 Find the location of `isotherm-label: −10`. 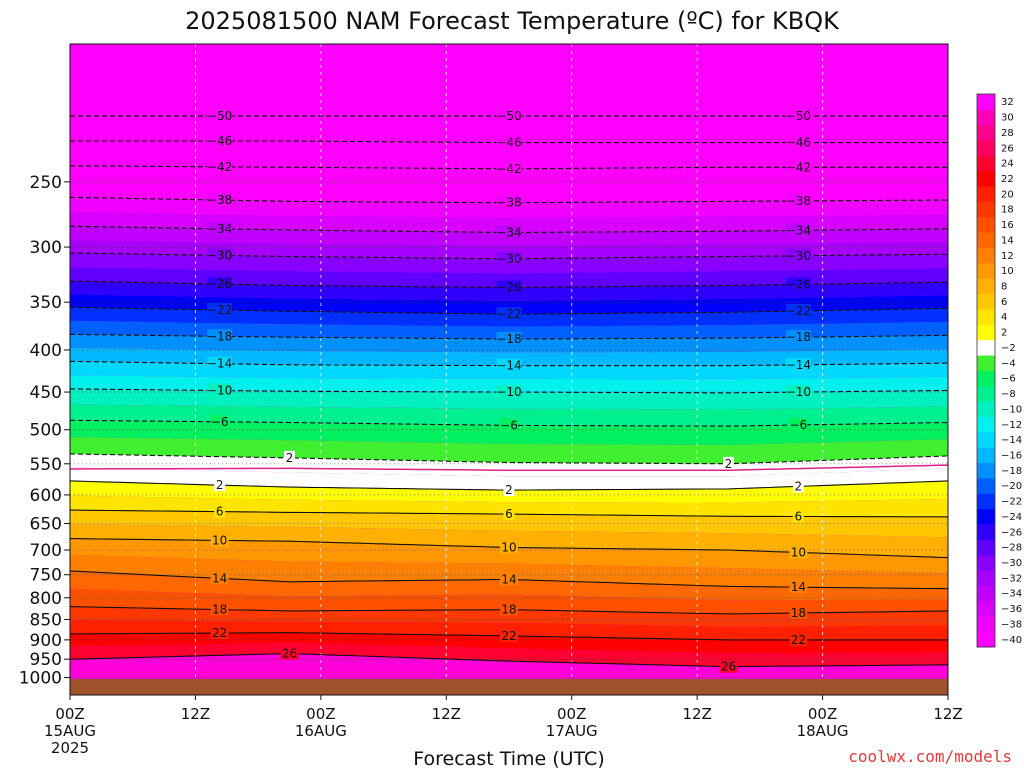

isotherm-label: −10 is located at coordinates (219, 390).